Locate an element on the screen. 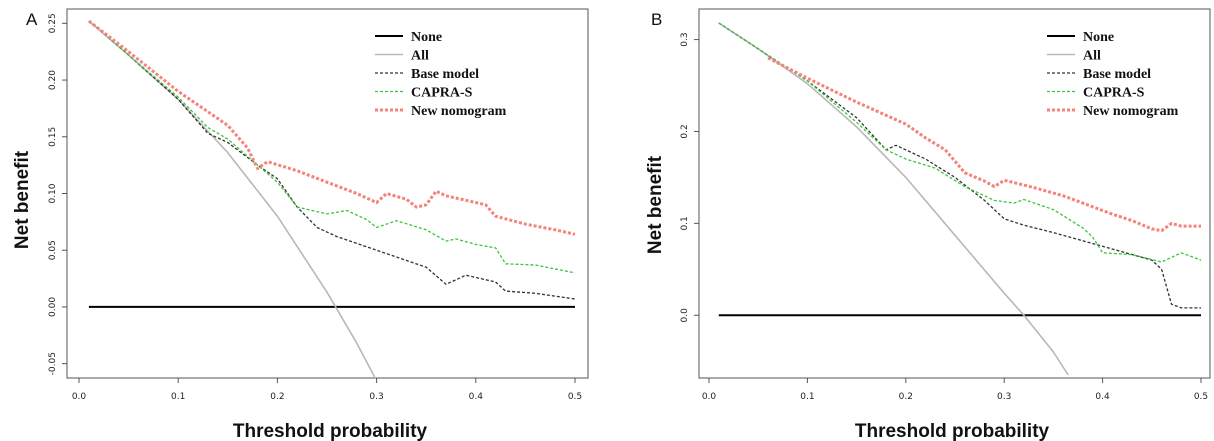 The image size is (1214, 441). y-tick-label: 0.1 is located at coordinates (685, 223).